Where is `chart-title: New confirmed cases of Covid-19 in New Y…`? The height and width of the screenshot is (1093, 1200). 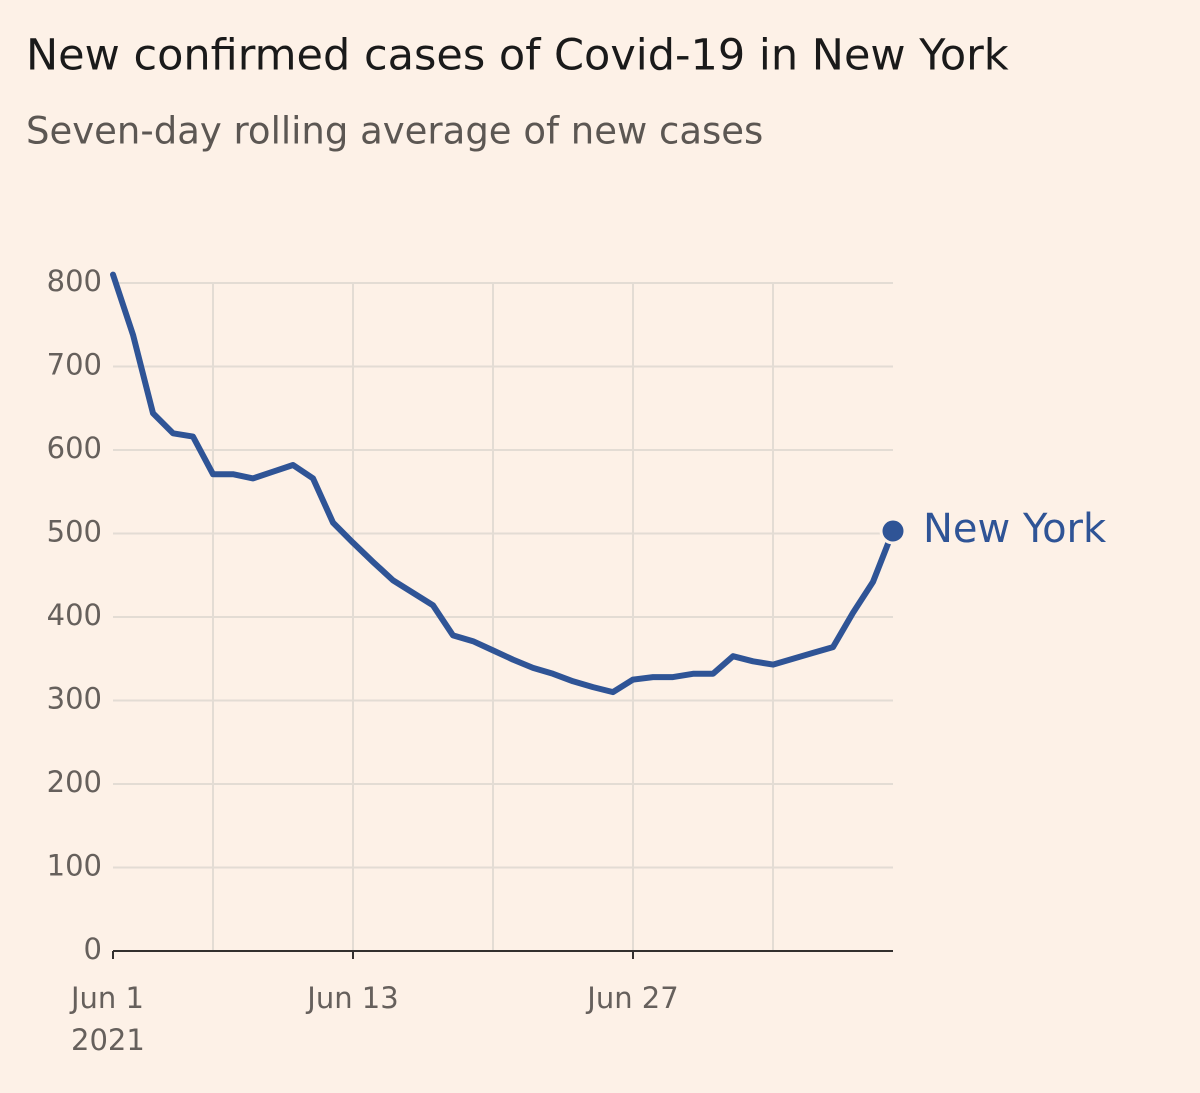
chart-title: New confirmed cases of Covid-19 in New Y… is located at coordinates (517, 56).